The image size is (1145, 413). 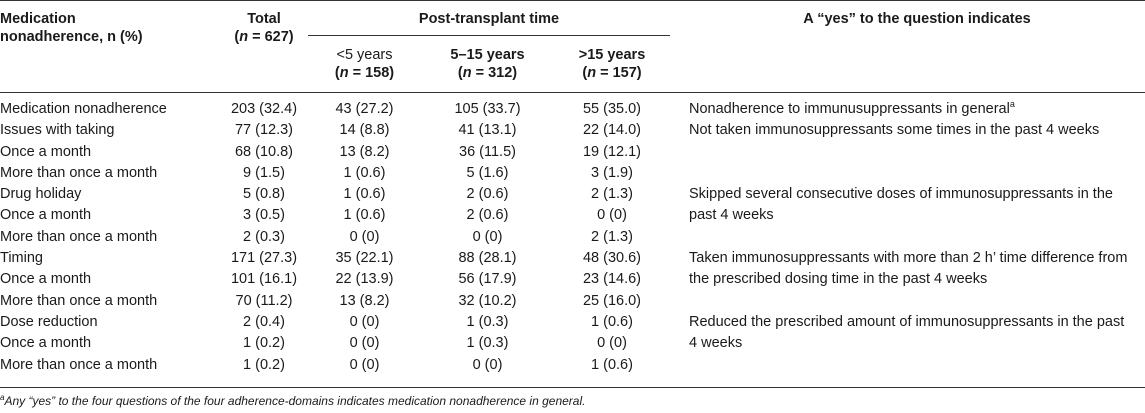 What do you see at coordinates (264, 259) in the screenshot?
I see `row-total-cell: 171 (27.3)` at bounding box center [264, 259].